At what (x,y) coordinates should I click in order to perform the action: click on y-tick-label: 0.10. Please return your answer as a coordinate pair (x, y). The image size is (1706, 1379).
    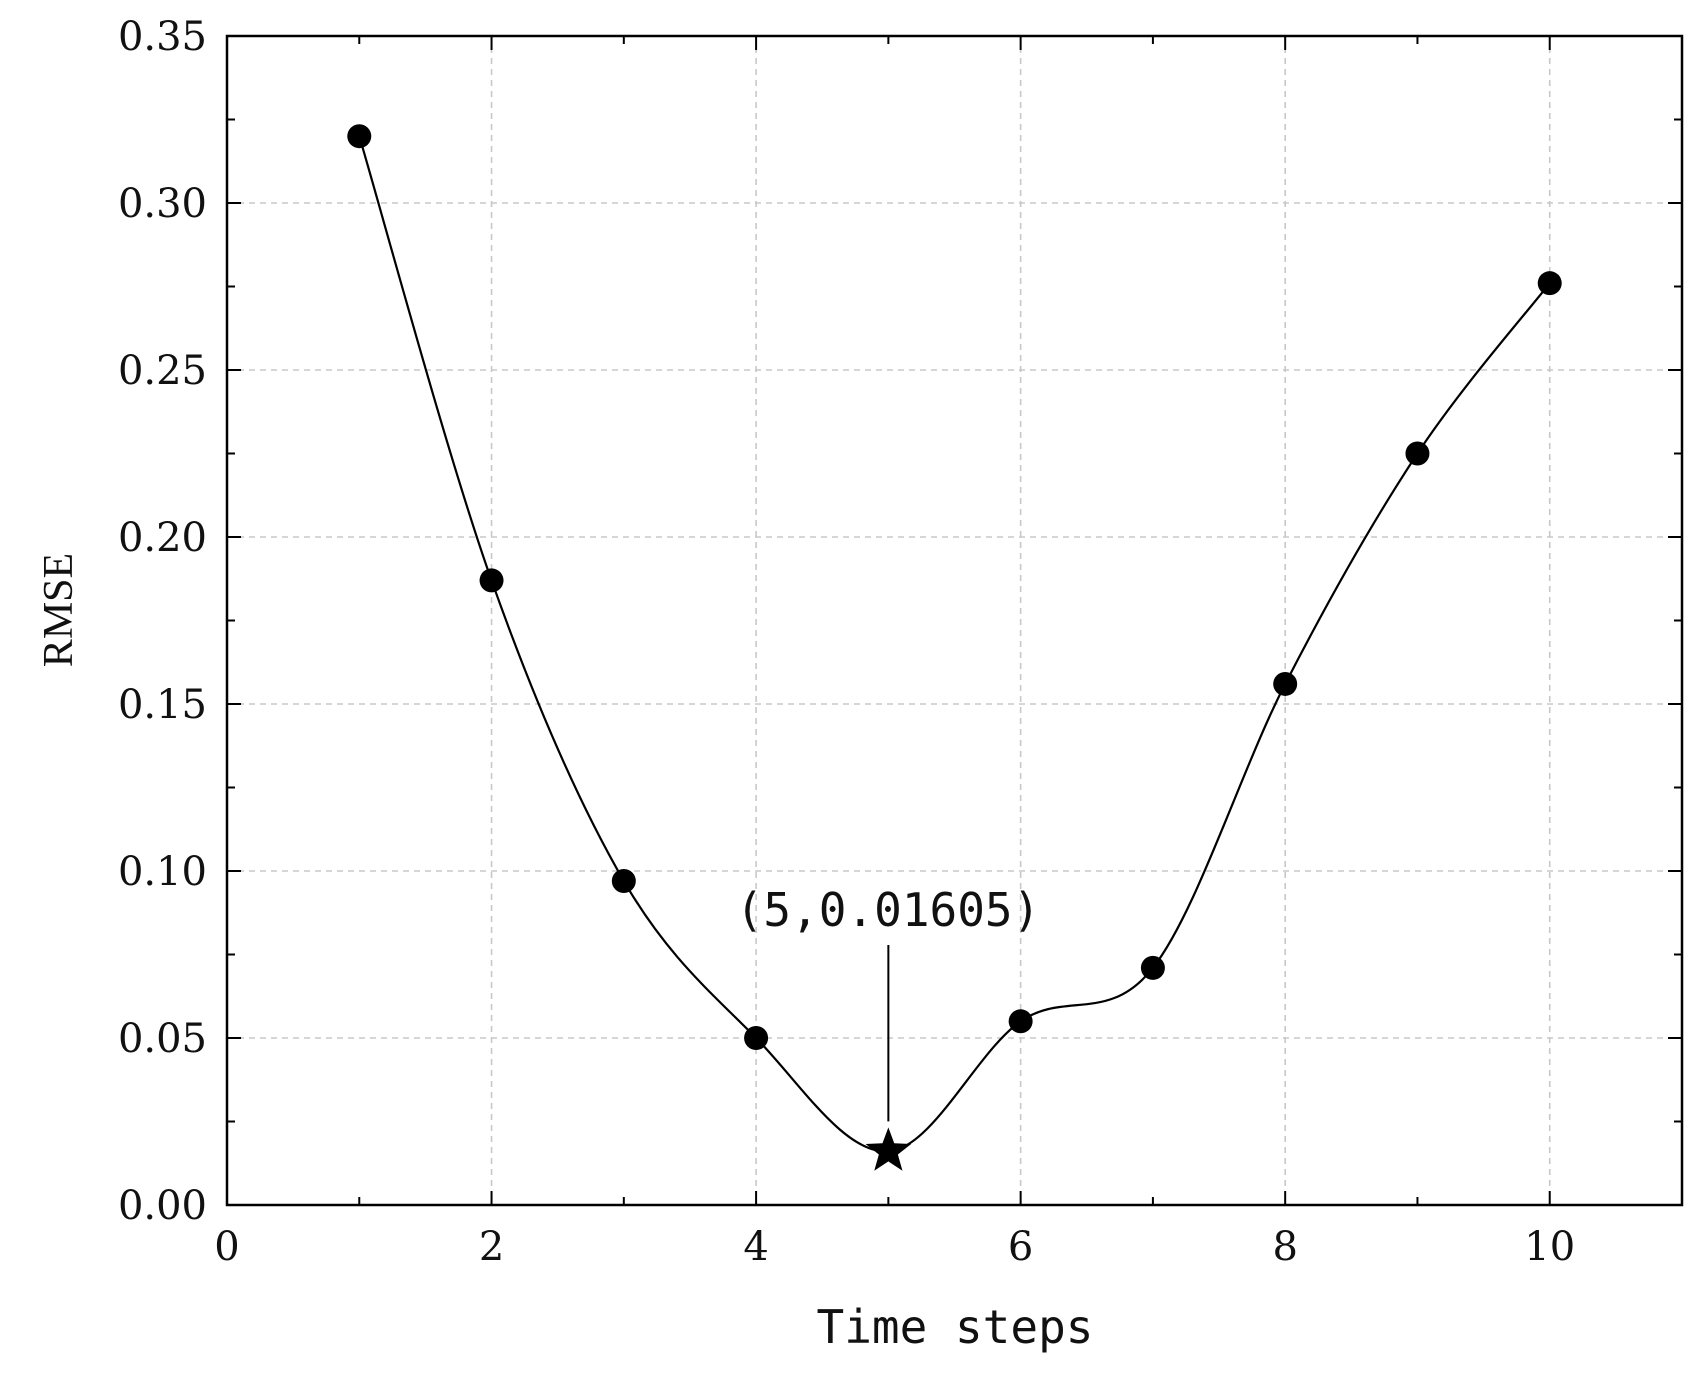
    Looking at the image, I should click on (162, 872).